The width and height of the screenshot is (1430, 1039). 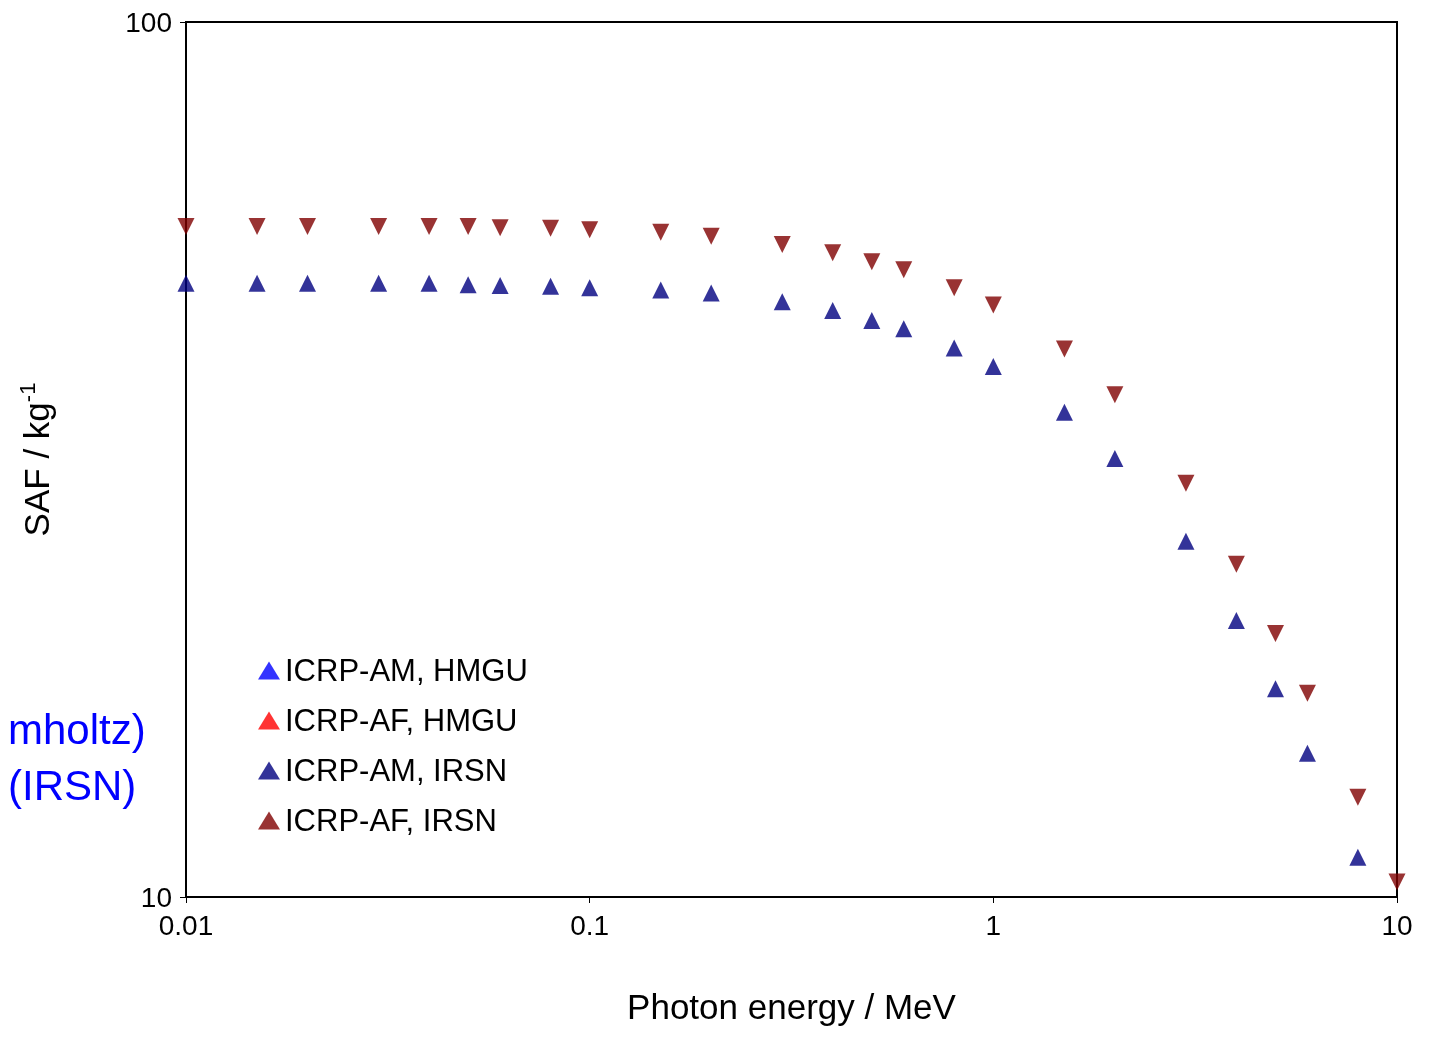 I want to click on y-tick-label: 100, so click(x=148, y=22).